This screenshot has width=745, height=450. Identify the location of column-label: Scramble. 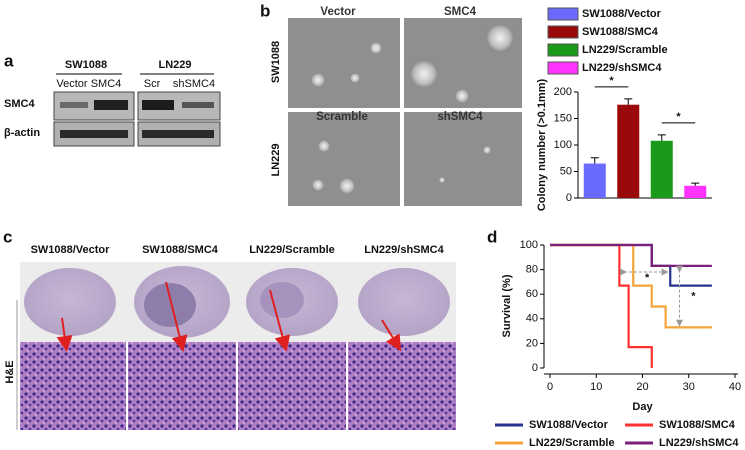
(342, 117).